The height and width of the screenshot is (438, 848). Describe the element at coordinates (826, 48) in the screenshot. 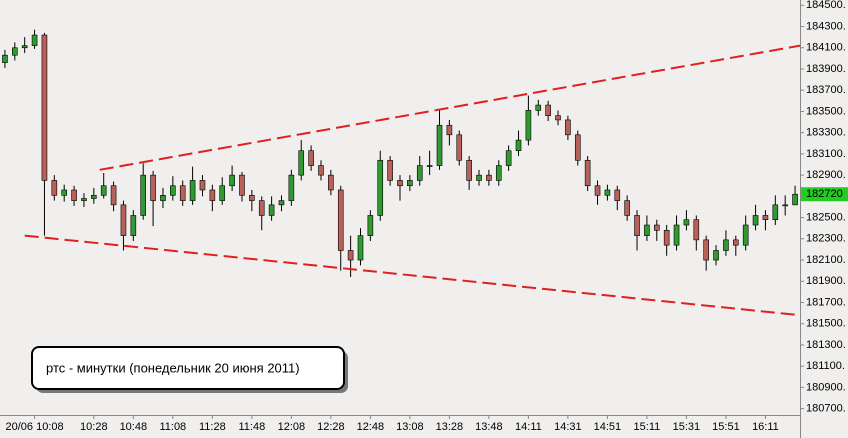

I see `y-tick-label: 184100.` at that location.